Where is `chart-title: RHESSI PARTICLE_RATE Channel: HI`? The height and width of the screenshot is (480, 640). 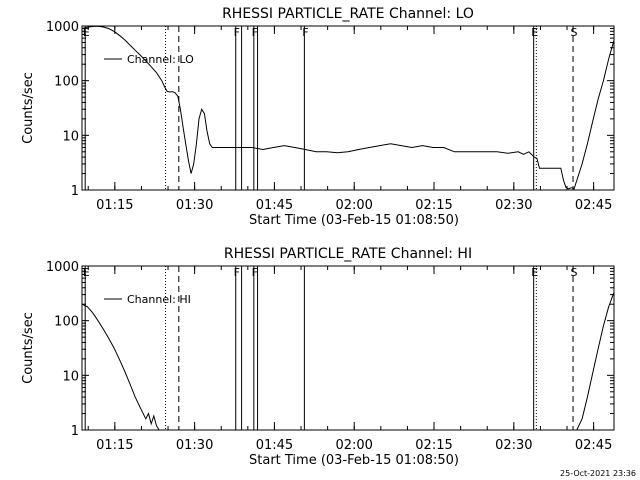
chart-title: RHESSI PARTICLE_RATE Channel: HI is located at coordinates (348, 254).